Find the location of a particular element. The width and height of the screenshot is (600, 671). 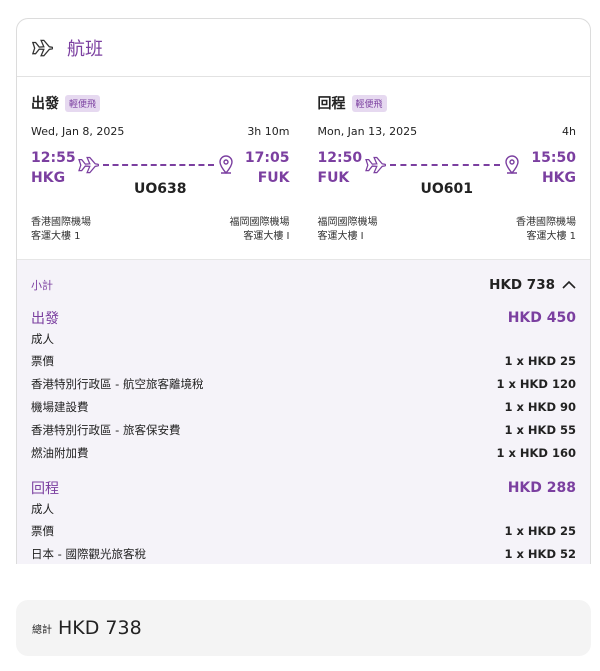

arr-code: HKG is located at coordinates (558, 178).